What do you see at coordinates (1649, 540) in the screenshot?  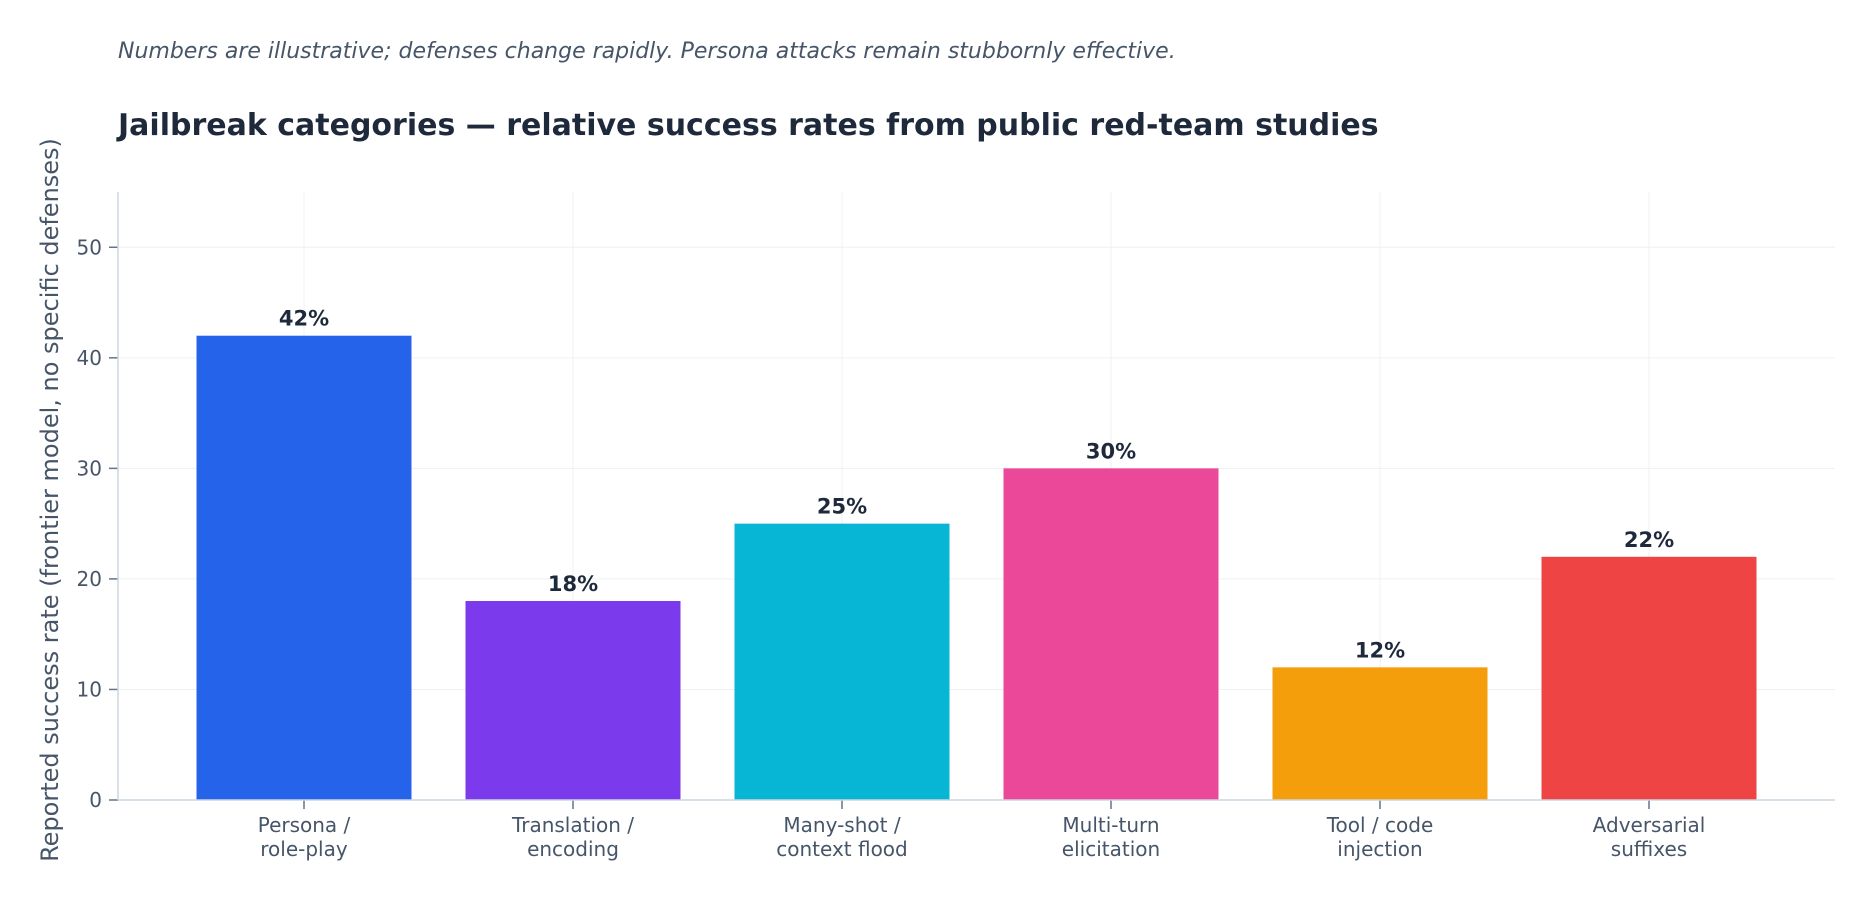 I see `bar-value-label: 22%` at bounding box center [1649, 540].